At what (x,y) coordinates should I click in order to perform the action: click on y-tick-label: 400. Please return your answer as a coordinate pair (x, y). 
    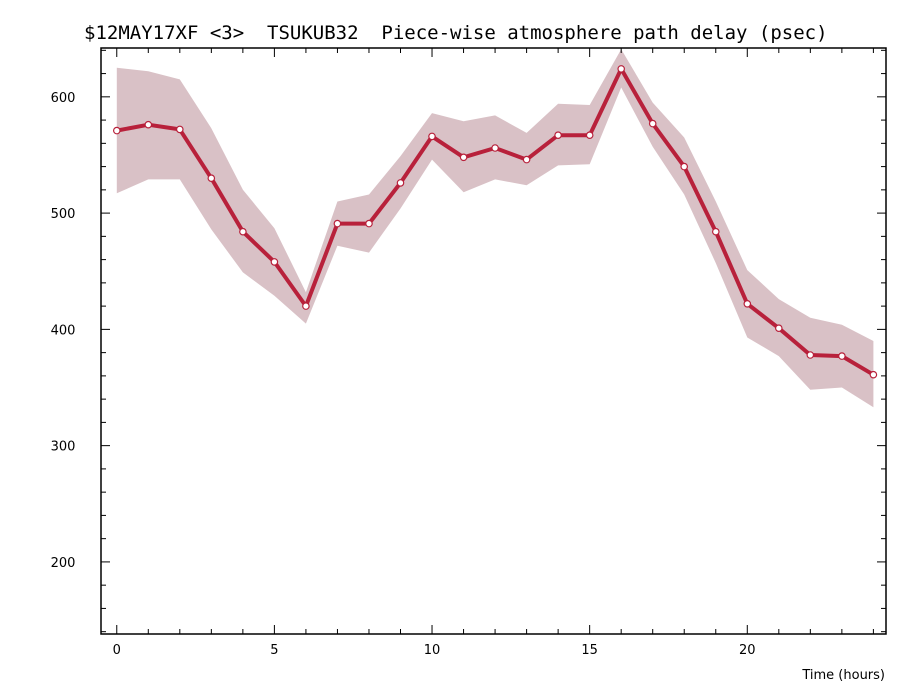
    Looking at the image, I should click on (63, 330).